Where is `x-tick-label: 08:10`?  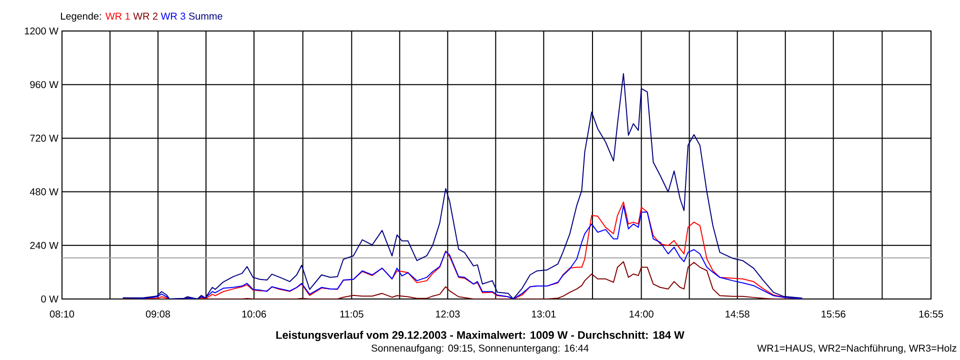
x-tick-label: 08:10 is located at coordinates (62, 314).